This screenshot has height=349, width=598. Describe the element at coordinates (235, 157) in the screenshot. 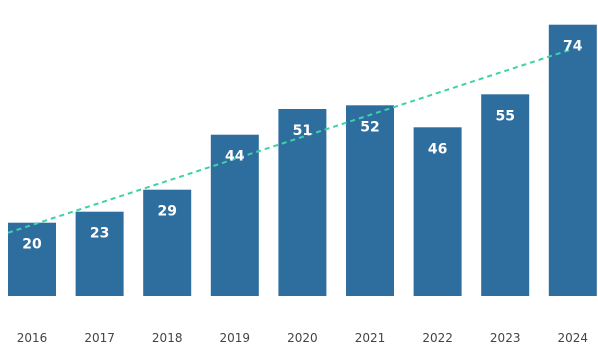

I see `data-label-2019: 44` at that location.